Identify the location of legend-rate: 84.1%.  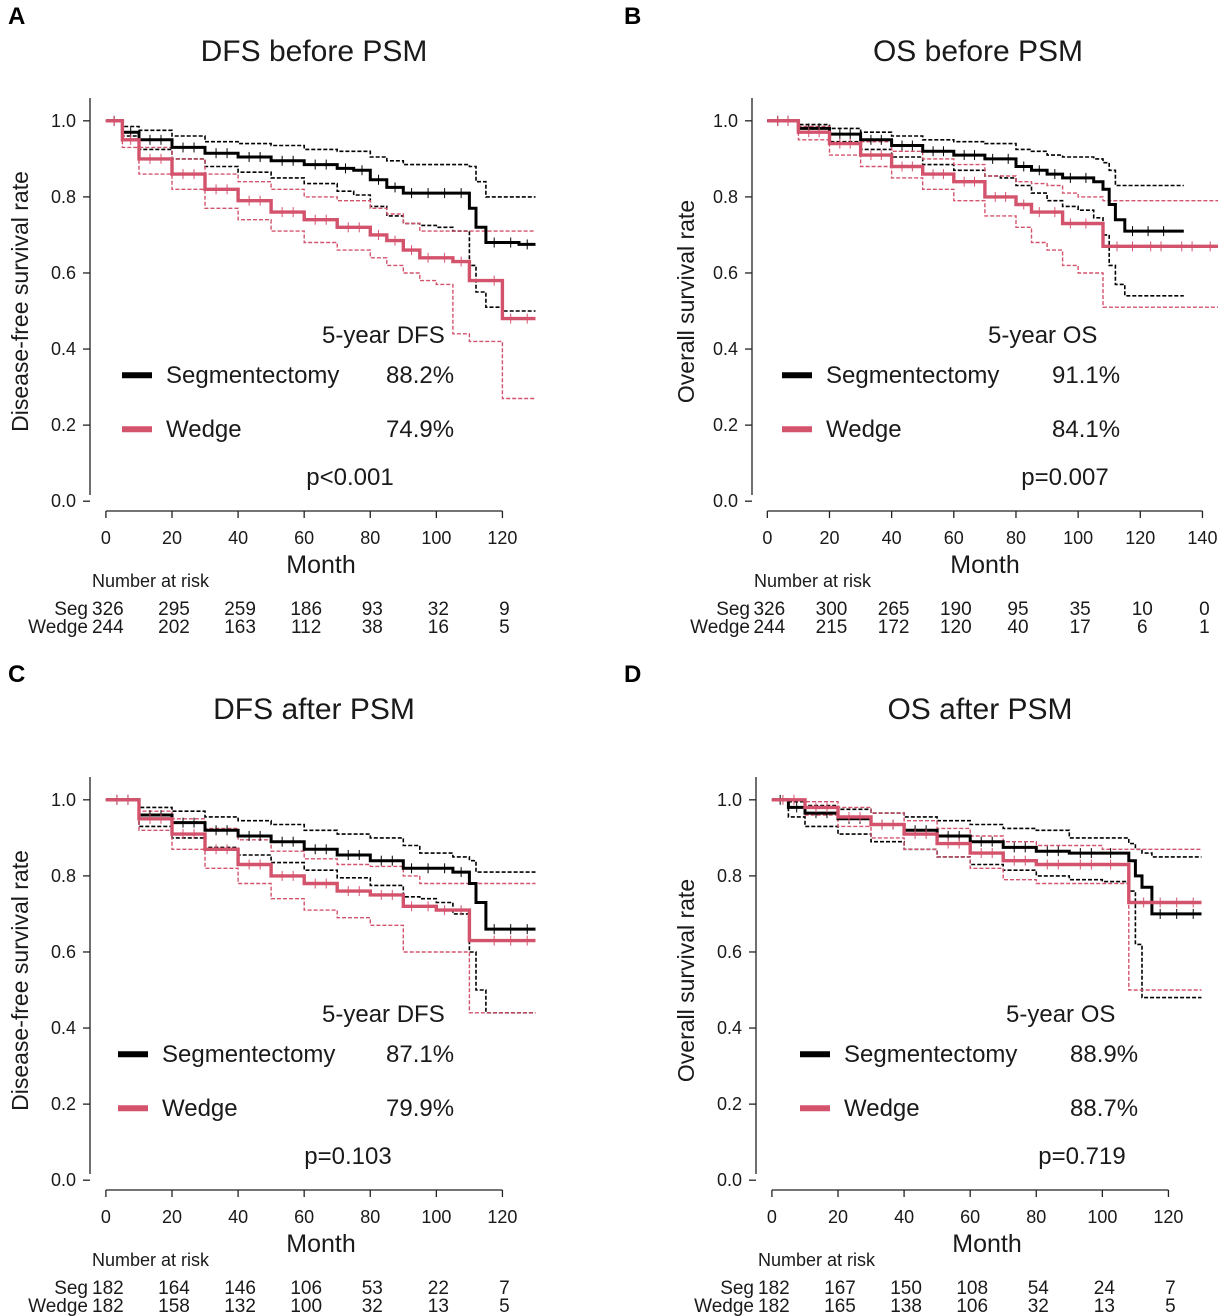
(1086, 429).